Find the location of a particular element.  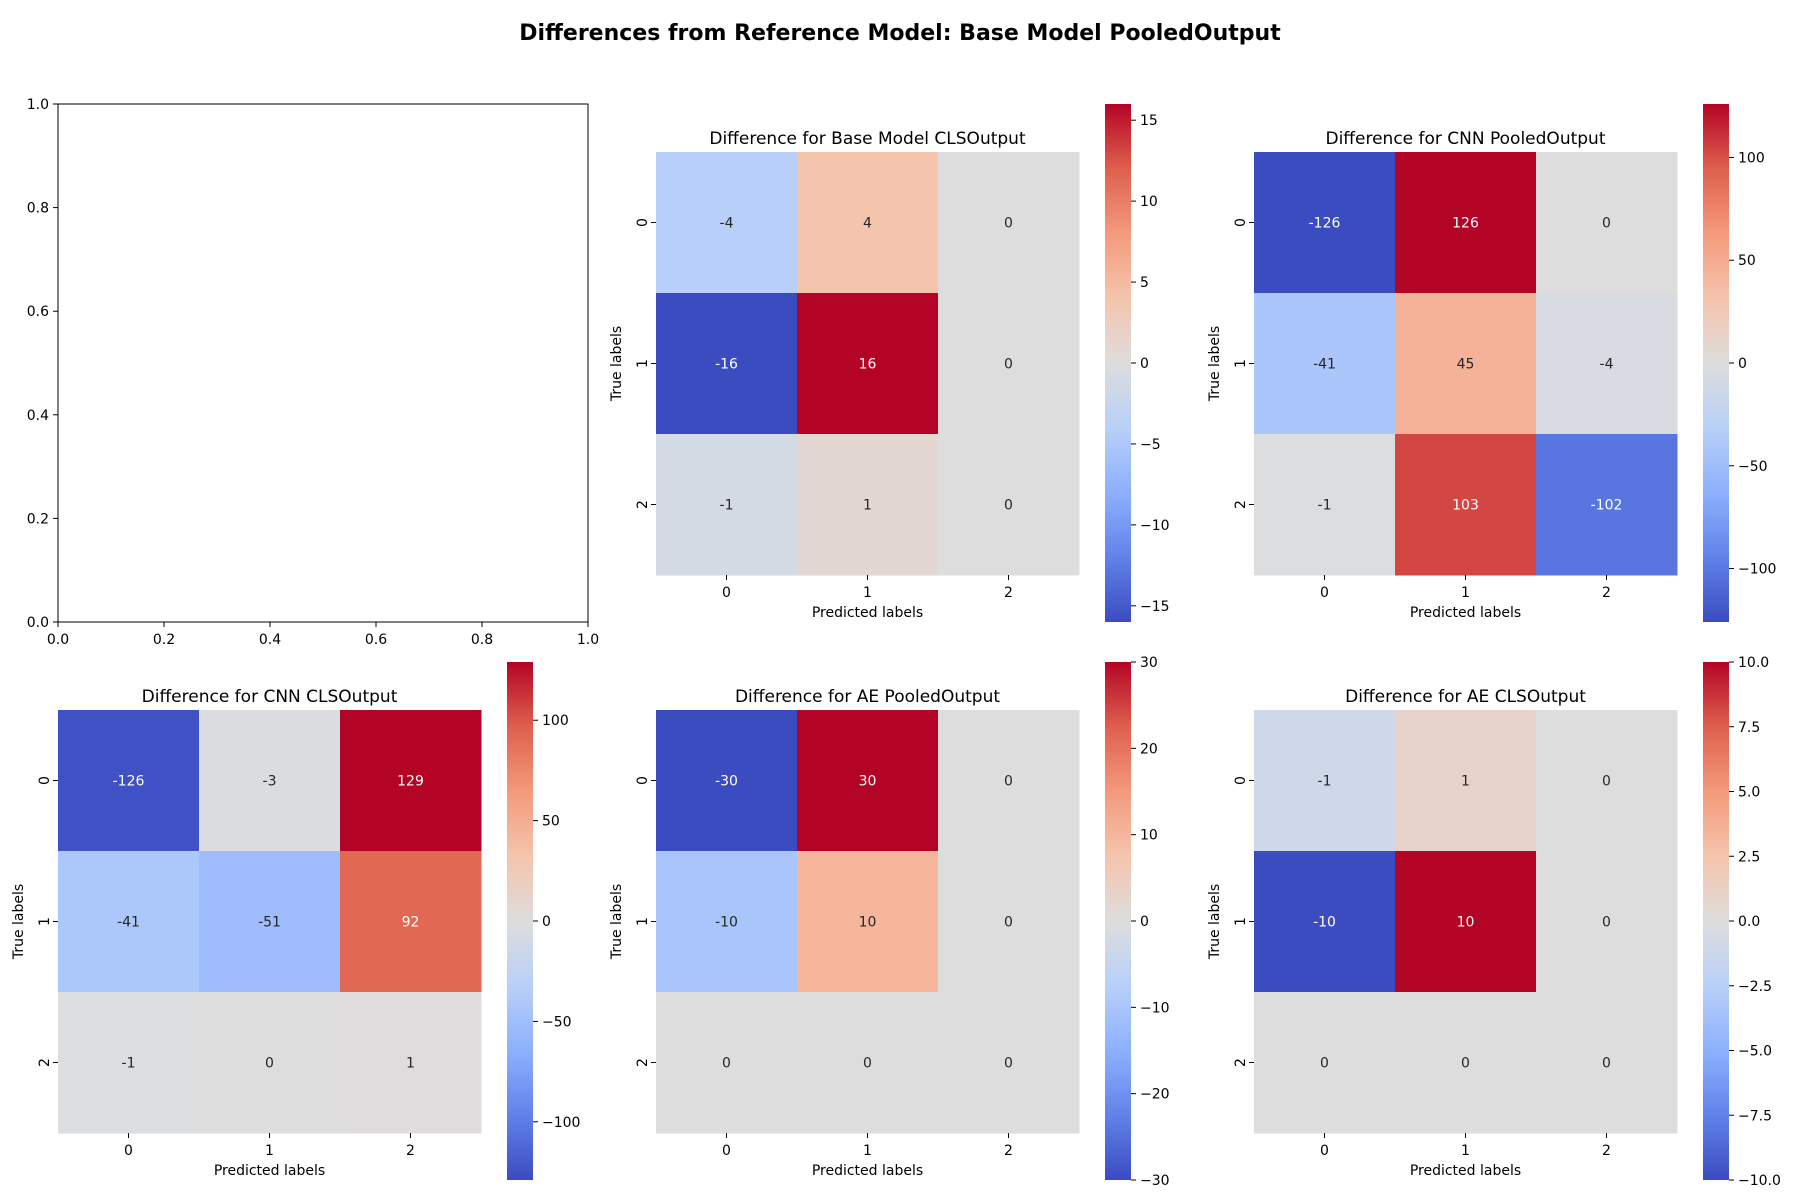

cell-value-label: -30 is located at coordinates (726, 782).